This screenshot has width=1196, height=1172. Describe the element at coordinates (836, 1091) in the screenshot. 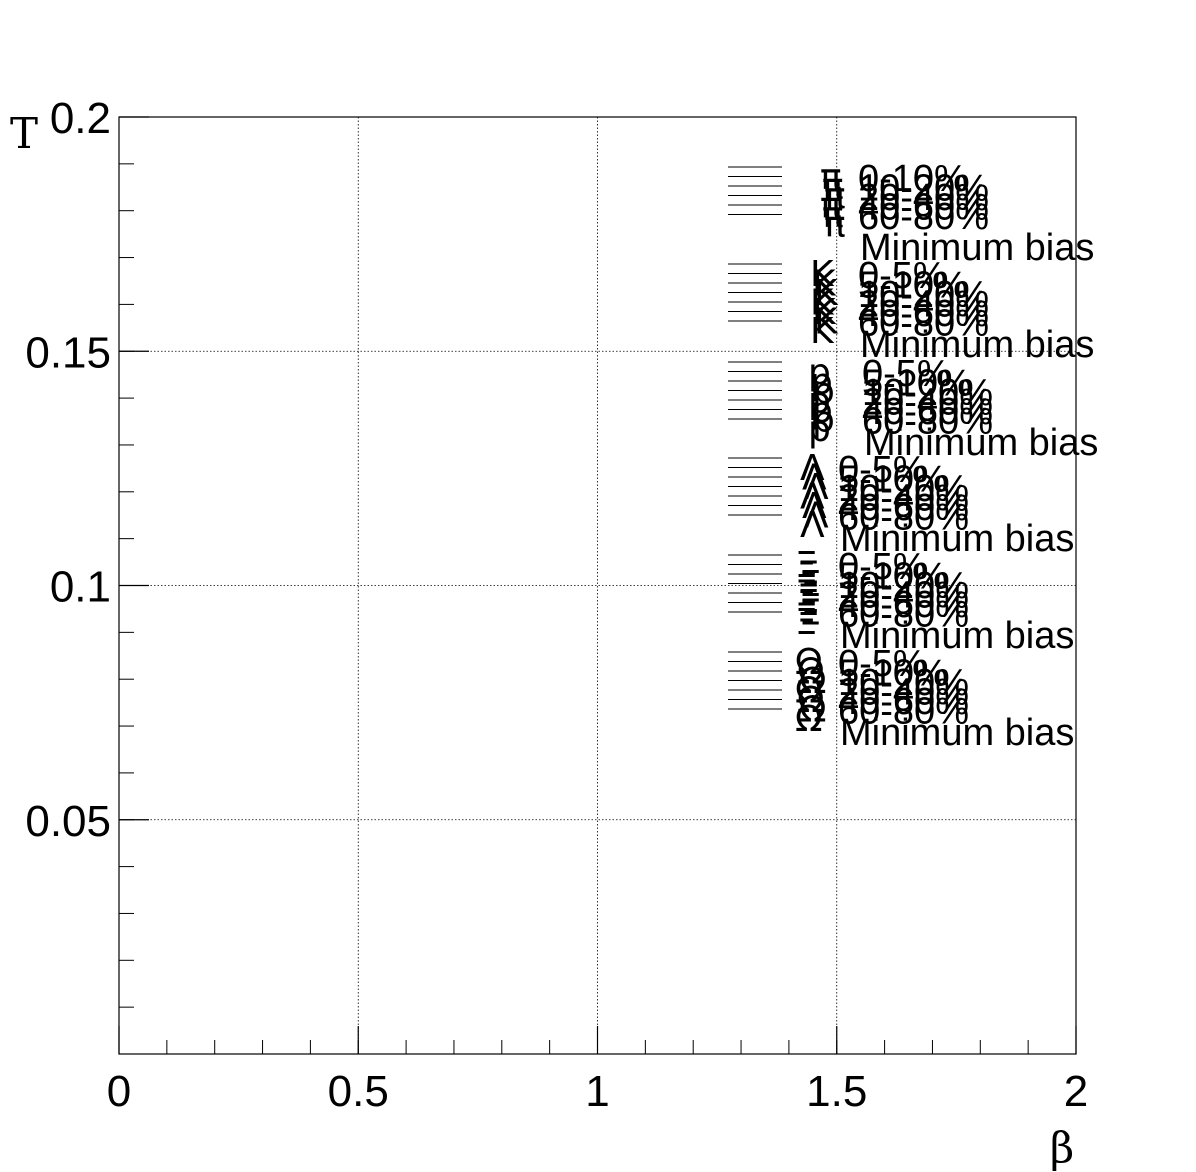

I see `x-tick-label: 1.5` at that location.